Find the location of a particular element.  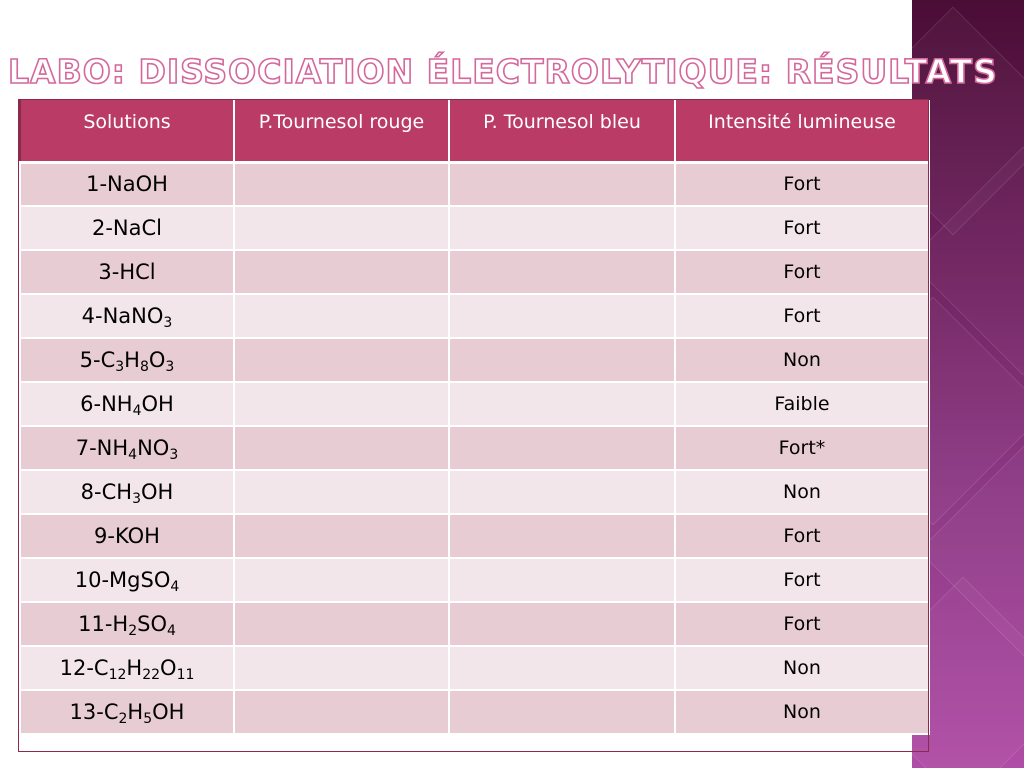

table-row: 11-H2SO4 Fort is located at coordinates (474, 624).